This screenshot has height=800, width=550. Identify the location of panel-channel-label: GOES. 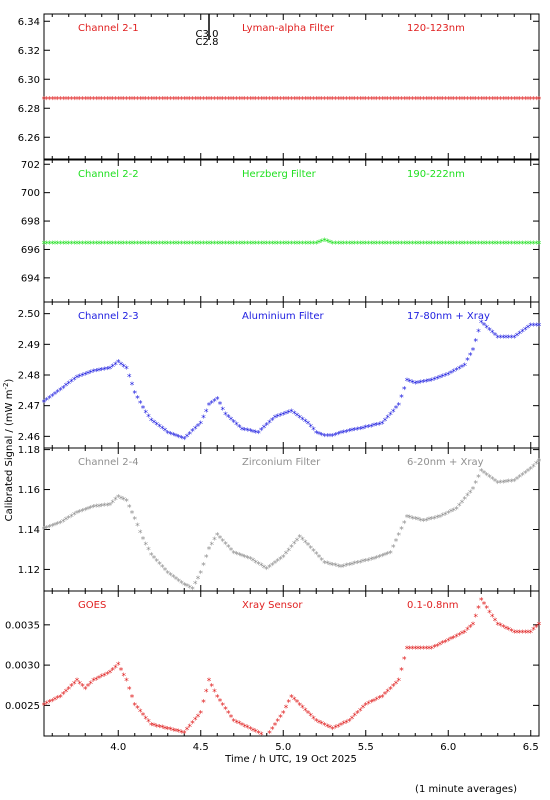
(92, 605).